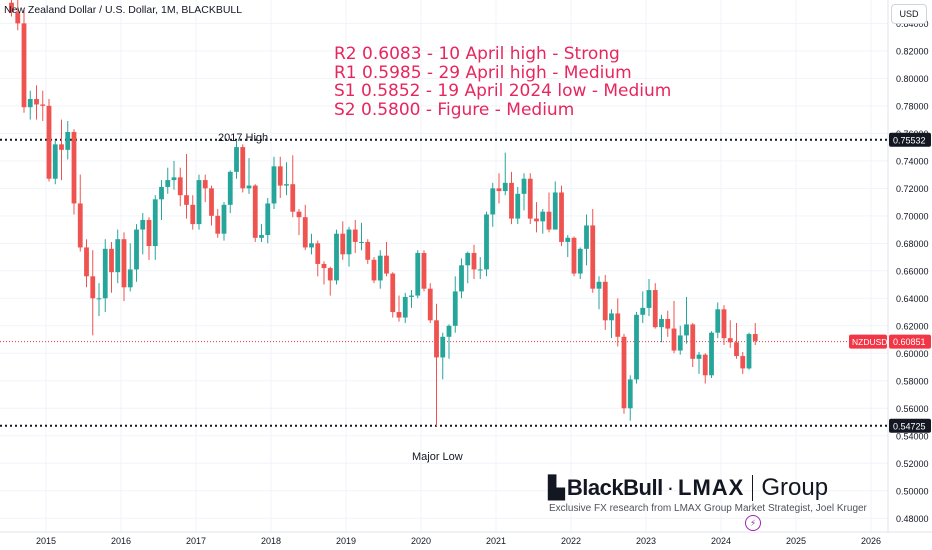  I want to click on currency-button: USD, so click(909, 14).